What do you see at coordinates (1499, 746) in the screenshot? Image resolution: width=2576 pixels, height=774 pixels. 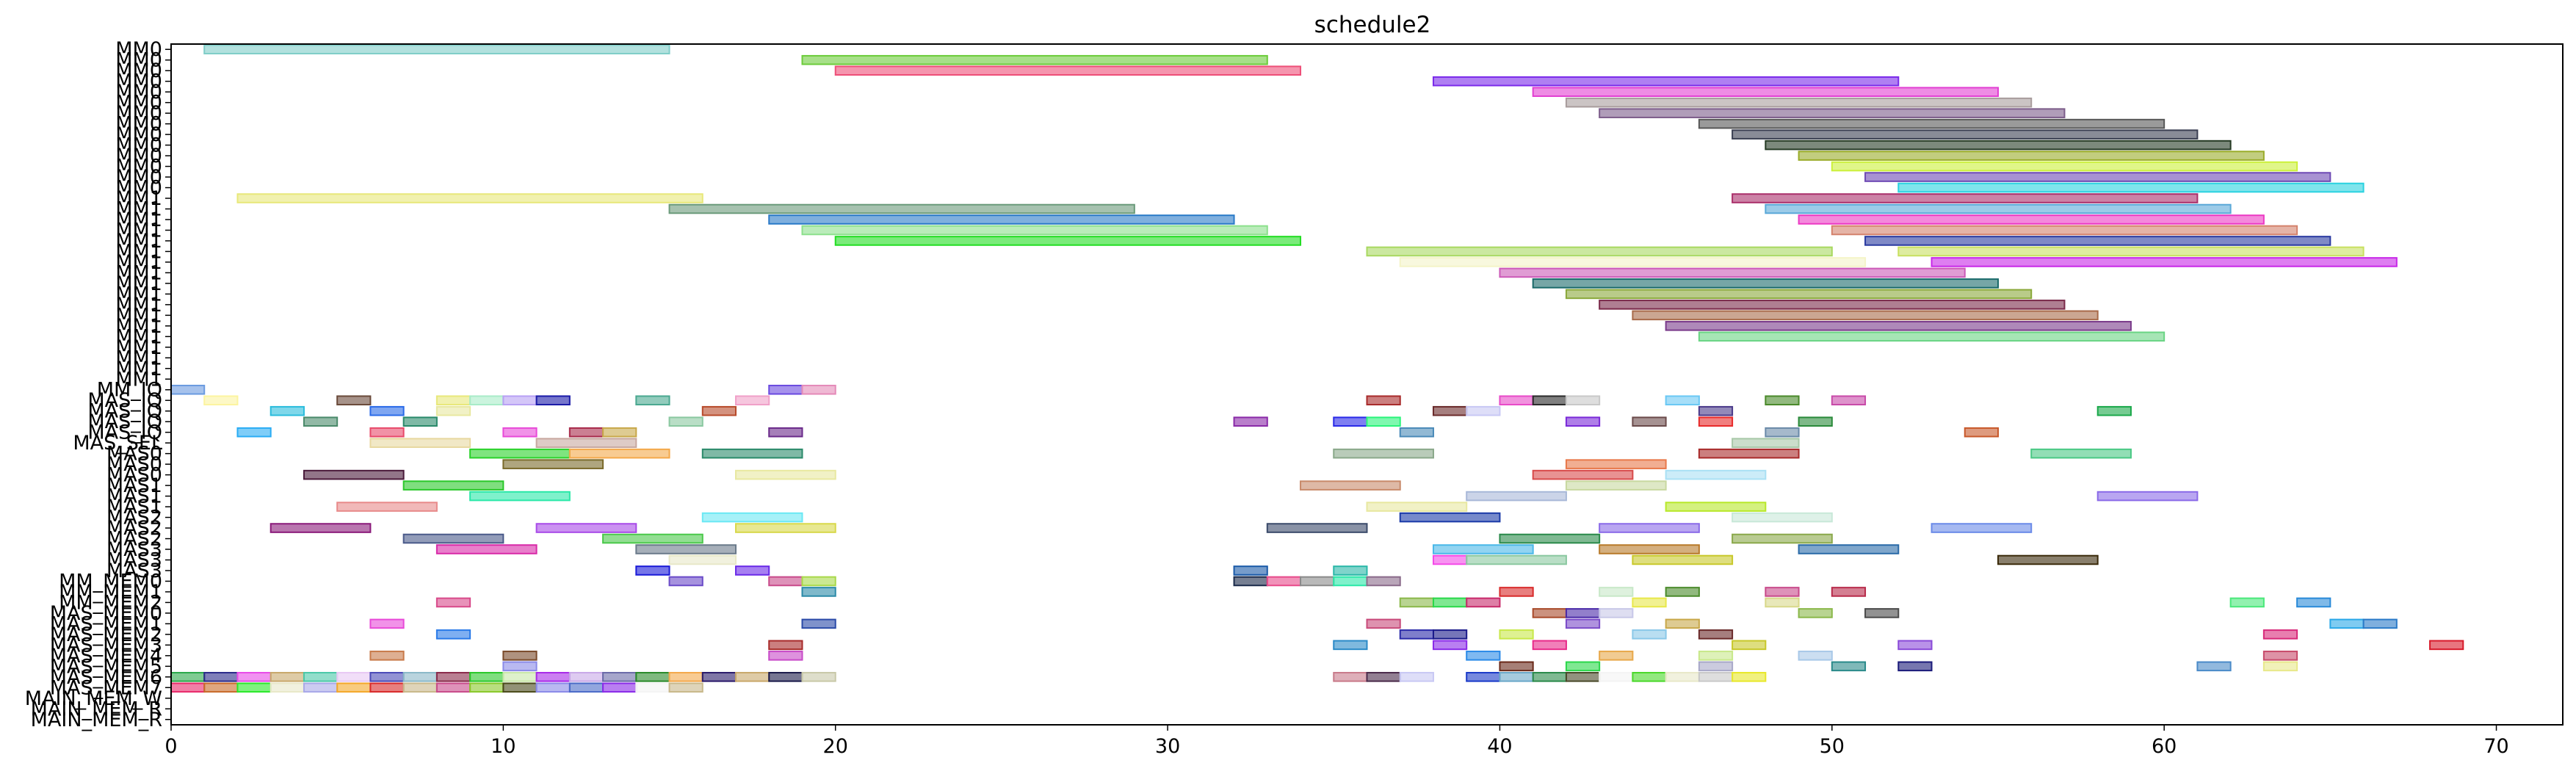 I see `x-tick-label: 40` at bounding box center [1499, 746].